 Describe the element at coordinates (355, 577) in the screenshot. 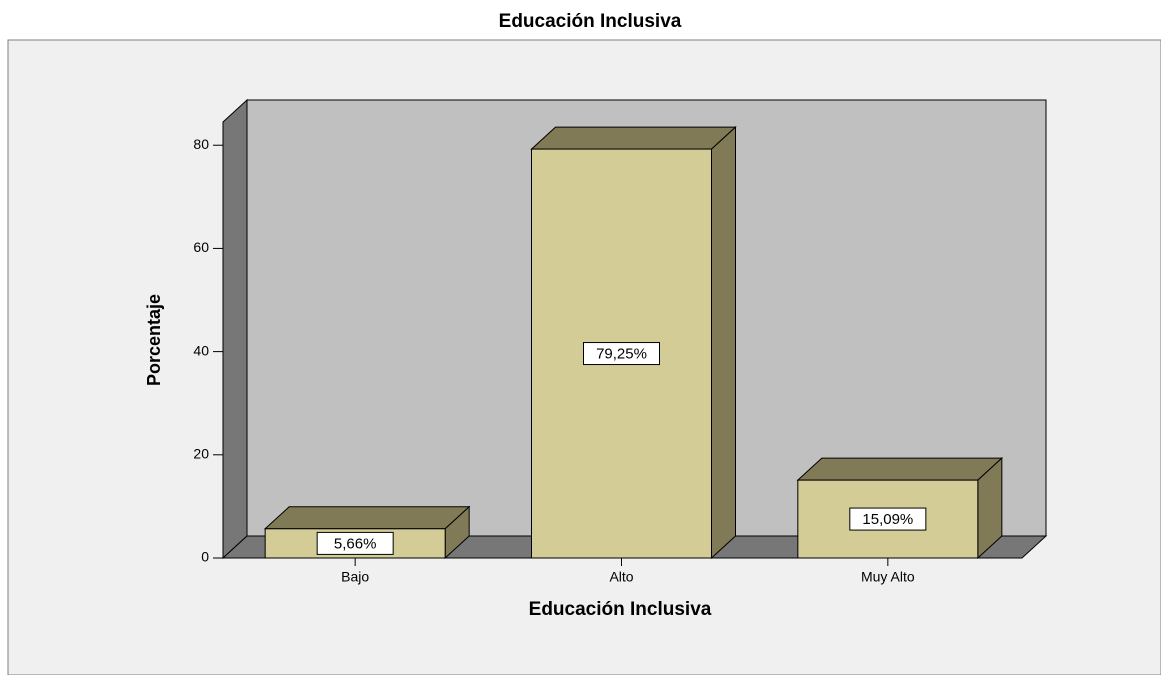

I see `x-tick-label: Bajo` at that location.